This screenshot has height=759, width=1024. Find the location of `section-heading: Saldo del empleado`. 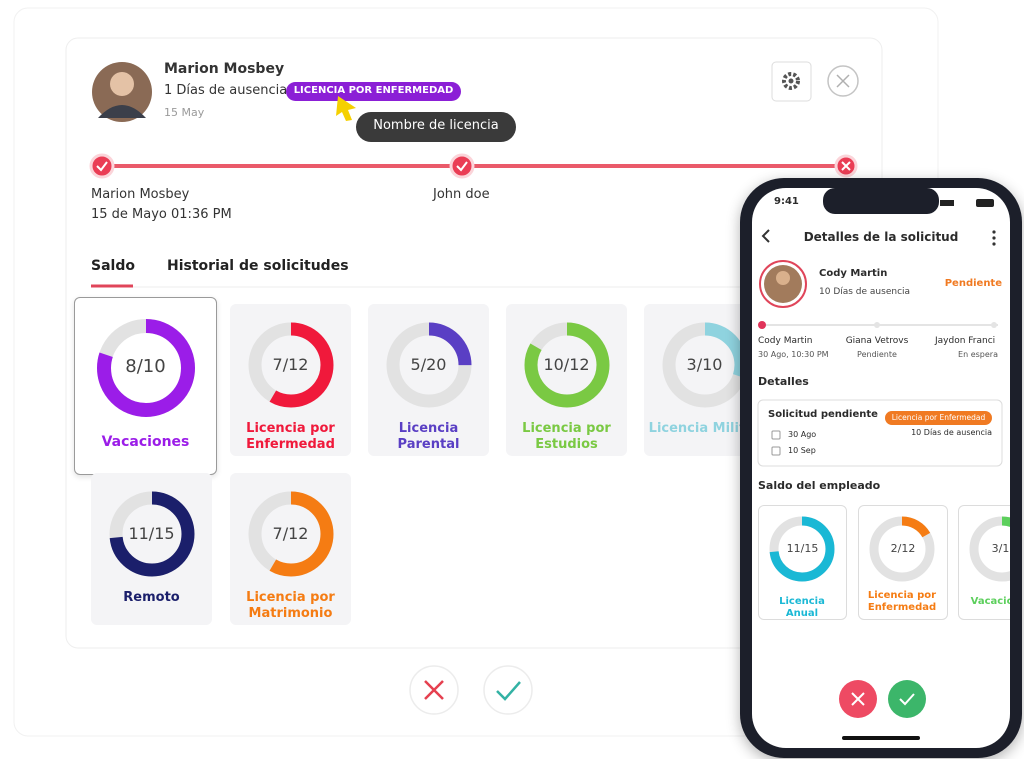

section-heading: Saldo del empleado is located at coordinates (819, 485).